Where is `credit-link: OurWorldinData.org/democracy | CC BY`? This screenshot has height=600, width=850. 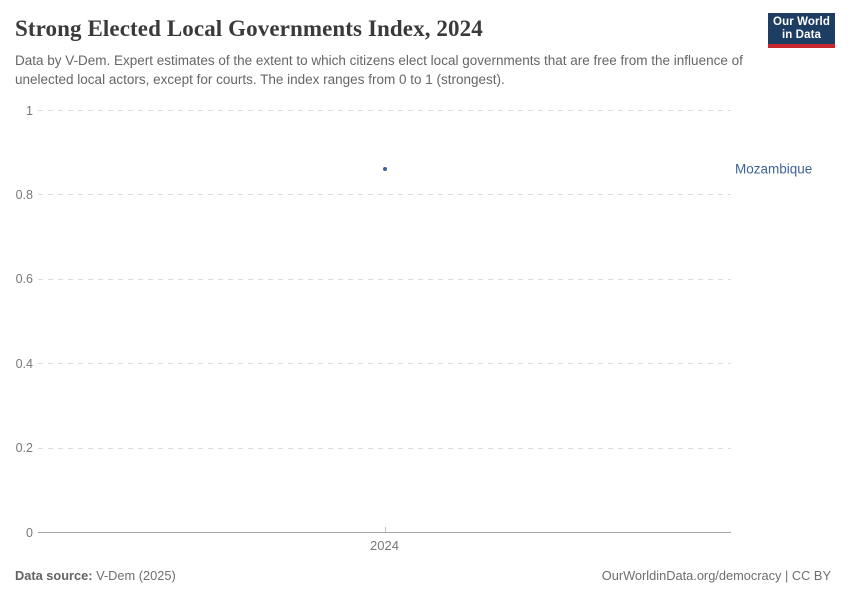 credit-link: OurWorldinData.org/democracy | CC BY is located at coordinates (716, 575).